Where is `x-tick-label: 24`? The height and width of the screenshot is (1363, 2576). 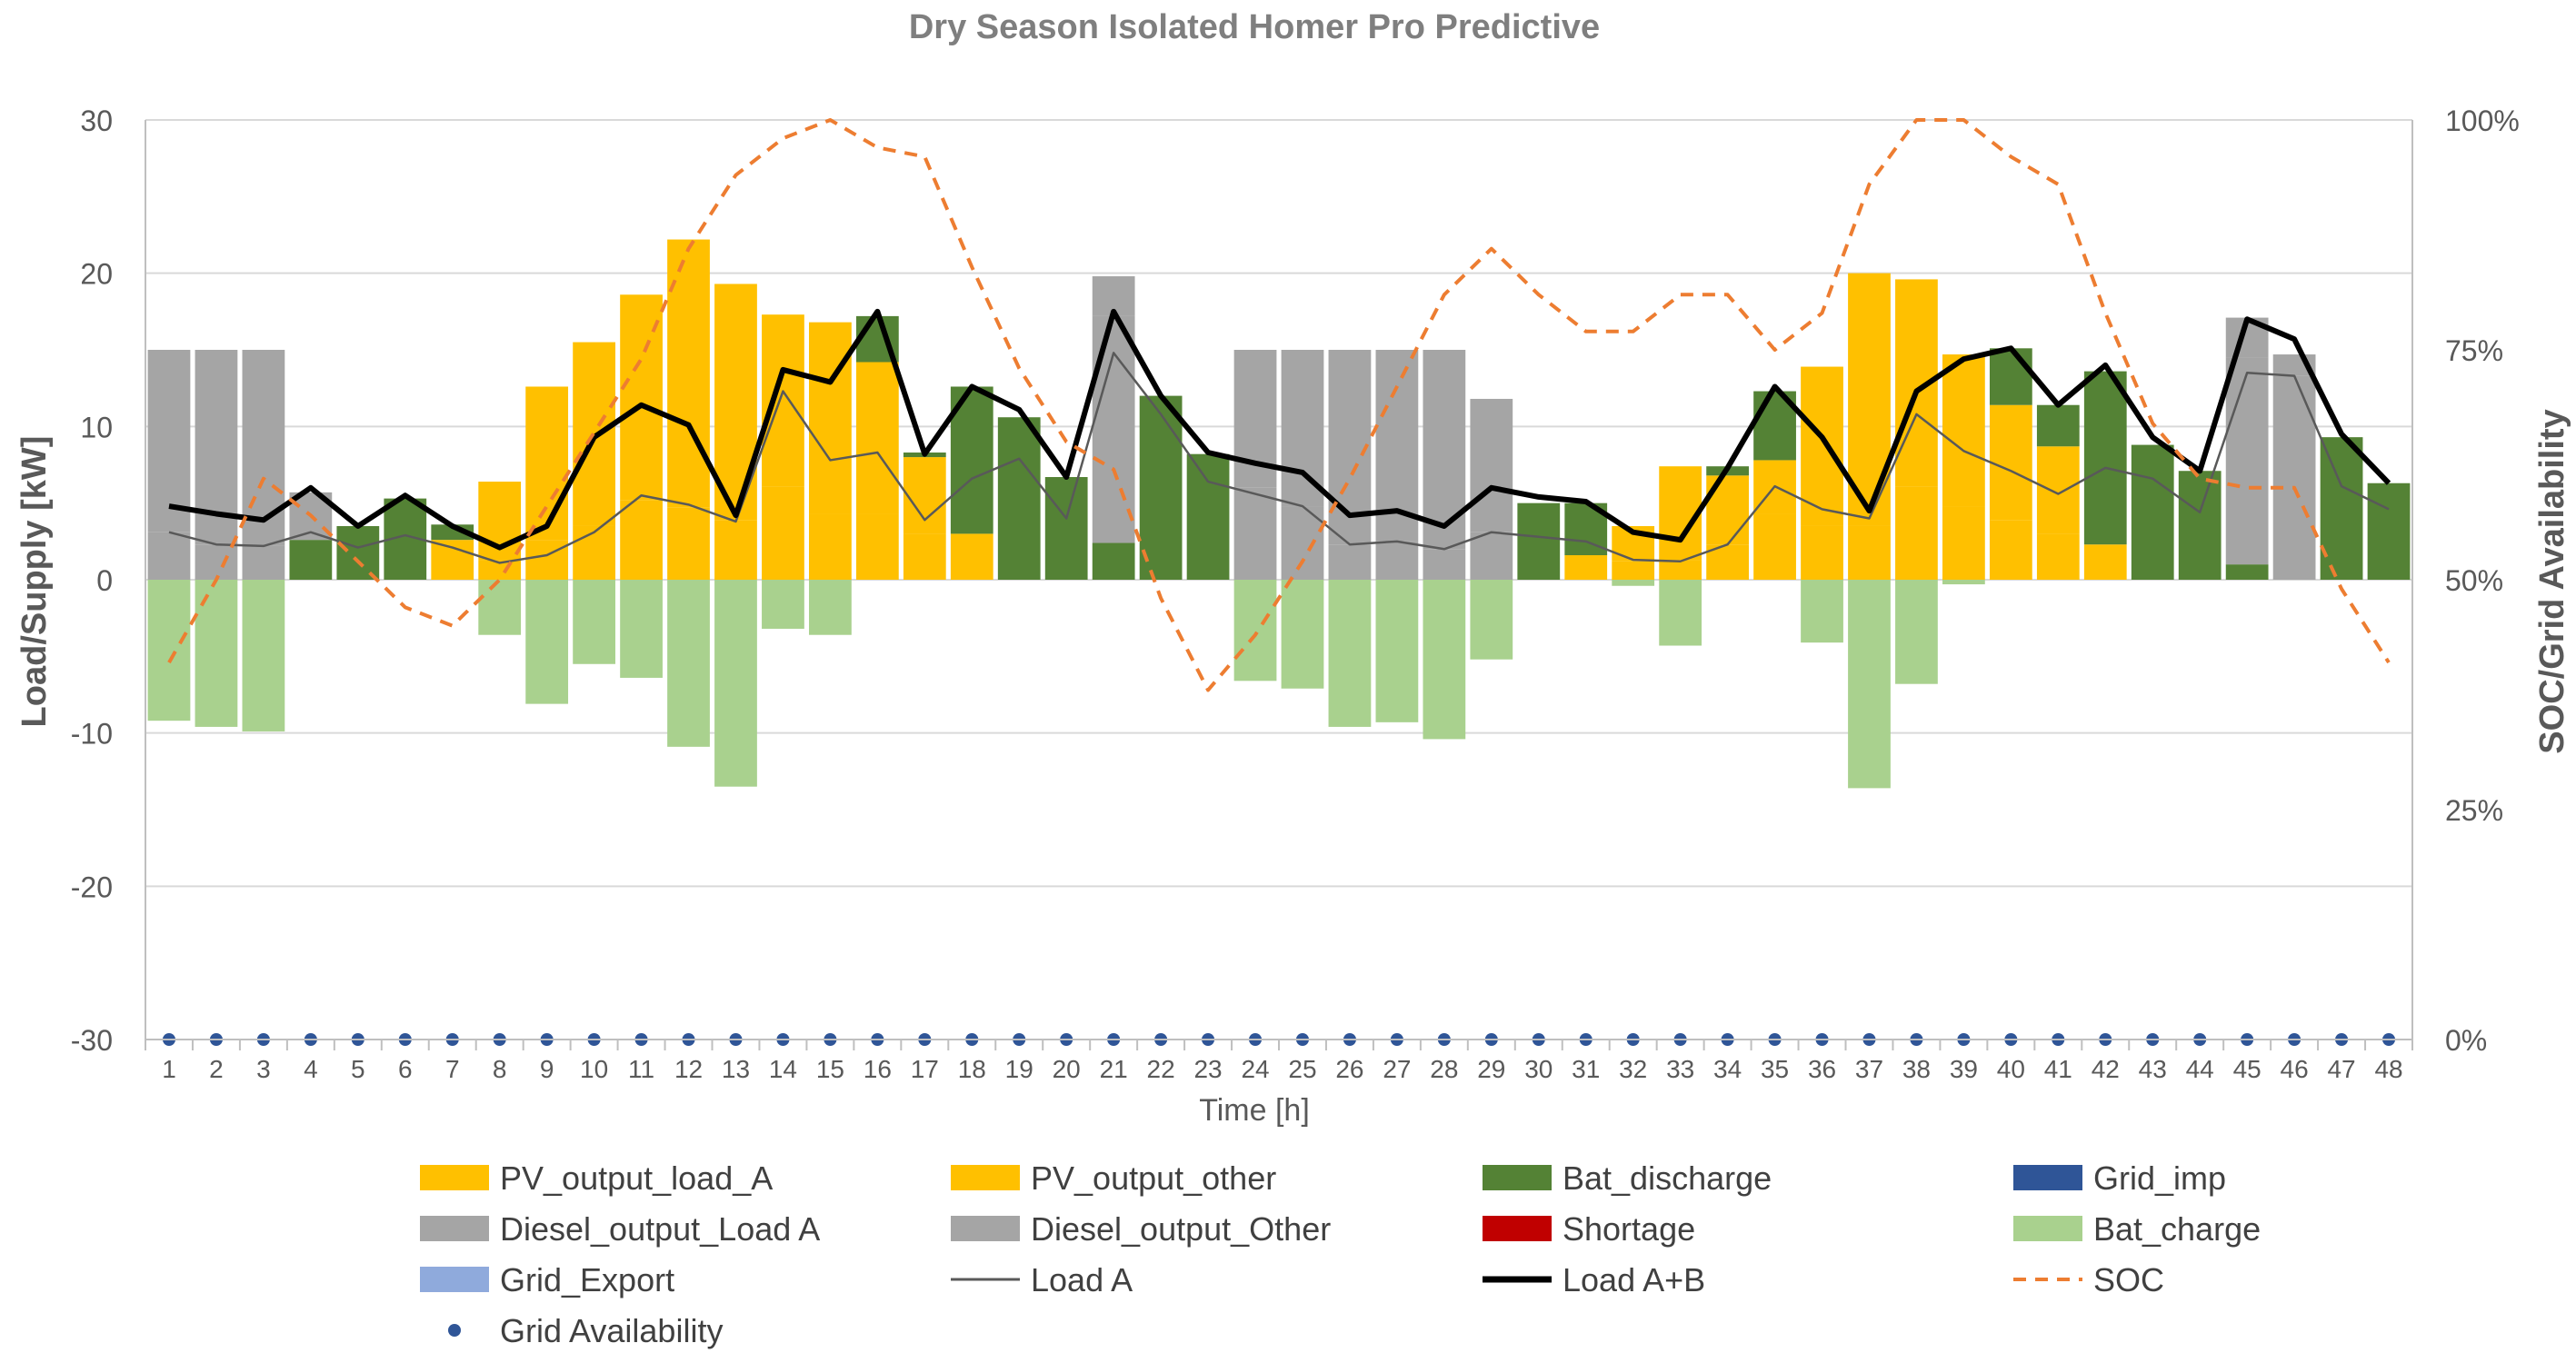 x-tick-label: 24 is located at coordinates (1255, 1069).